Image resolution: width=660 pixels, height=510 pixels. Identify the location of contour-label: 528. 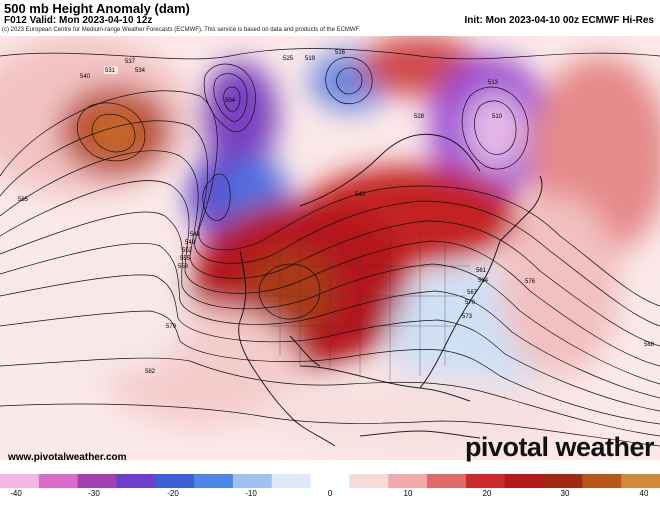
(419, 117).